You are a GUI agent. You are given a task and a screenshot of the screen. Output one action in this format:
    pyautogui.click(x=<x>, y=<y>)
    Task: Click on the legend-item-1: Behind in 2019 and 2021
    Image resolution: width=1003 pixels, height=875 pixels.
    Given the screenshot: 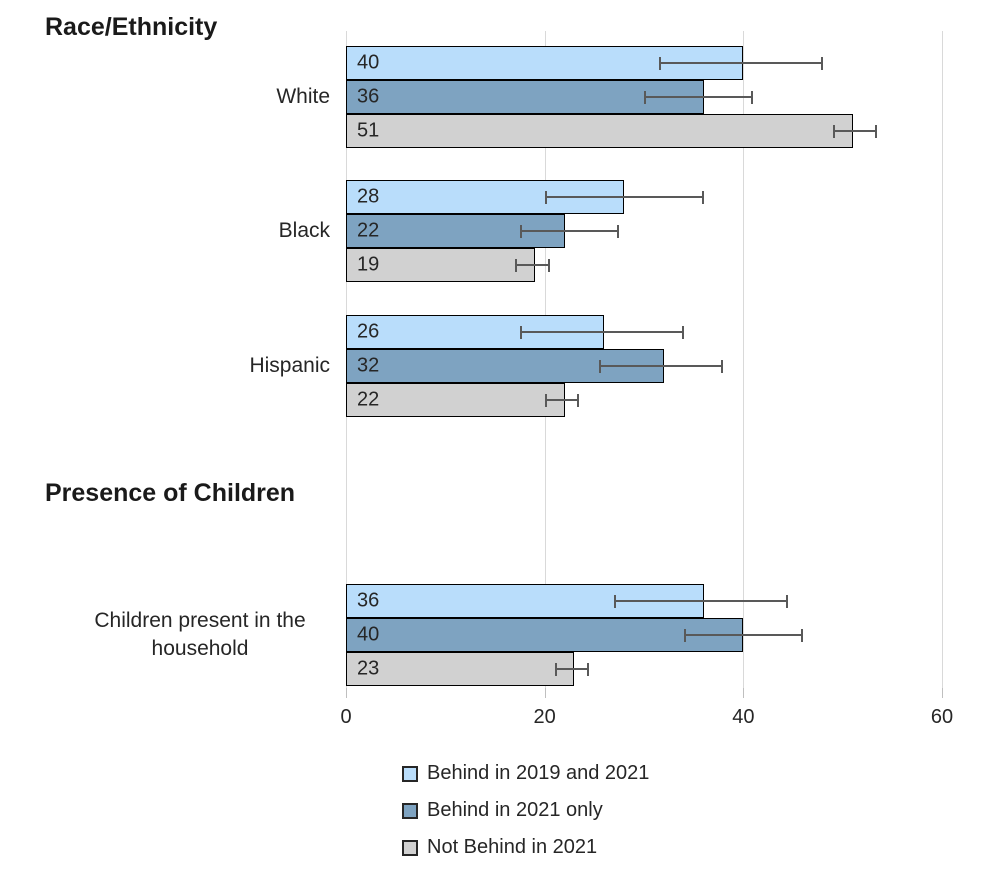 What is the action you would take?
    pyautogui.click(x=525, y=773)
    